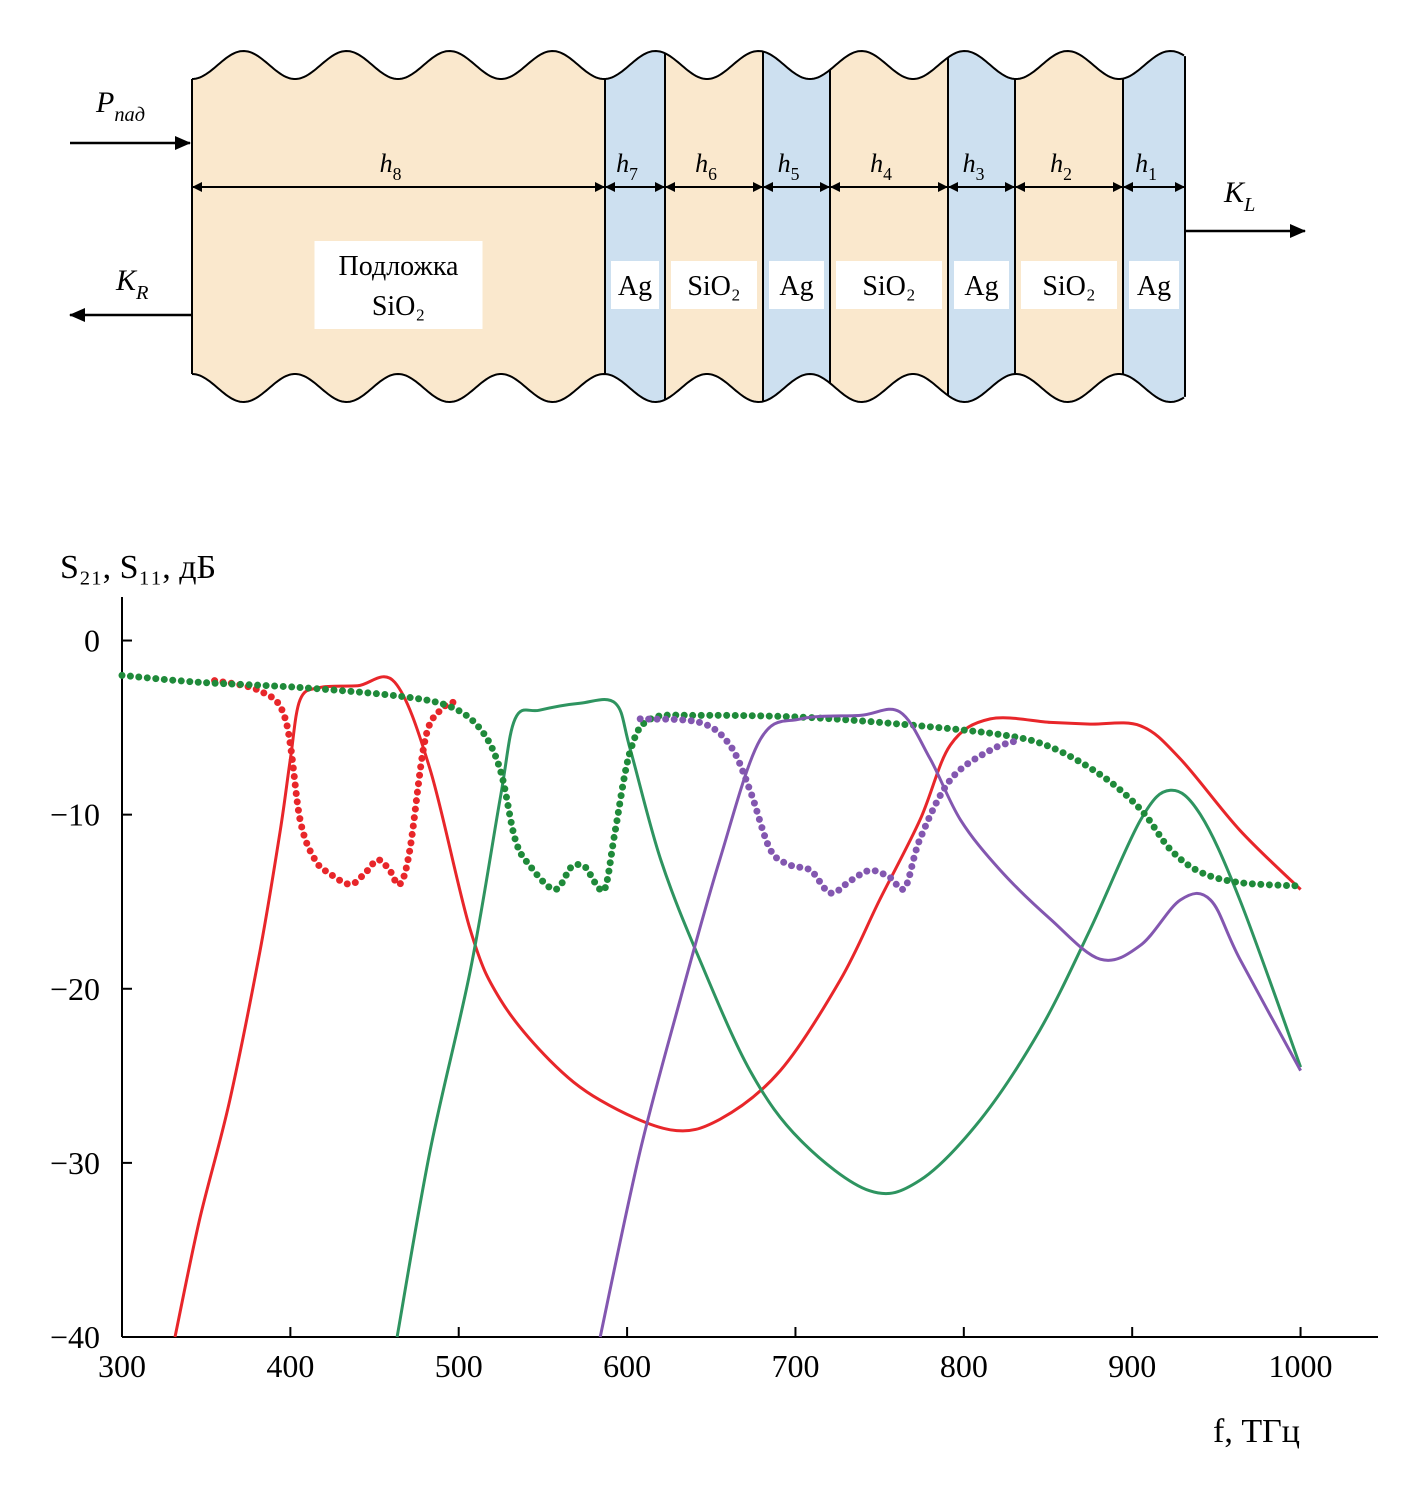 This screenshot has height=1508, width=1417. I want to click on thickness-label: h6, so click(706, 166).